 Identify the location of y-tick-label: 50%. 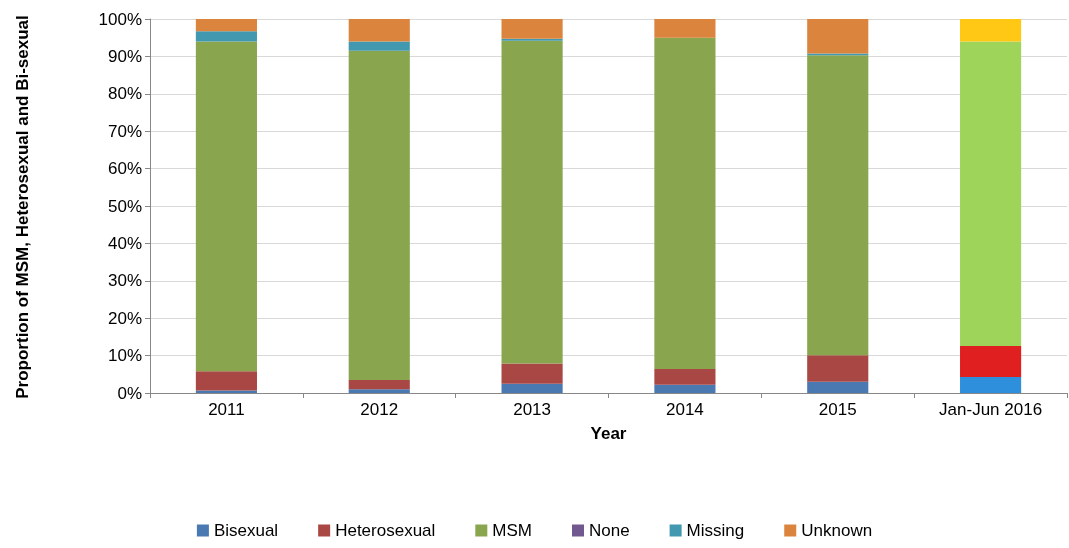
(124, 206).